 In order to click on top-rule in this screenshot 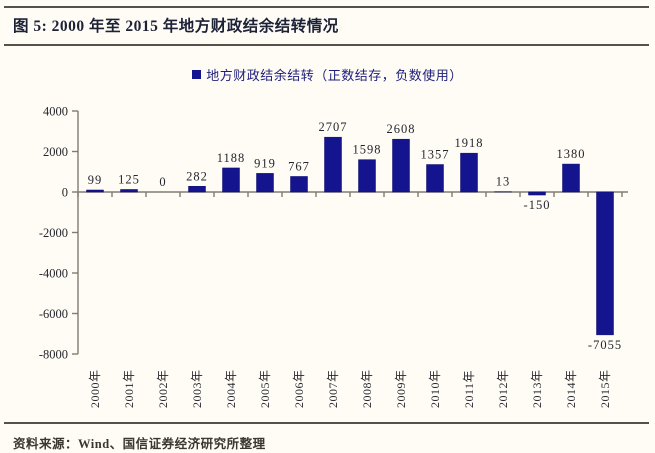, I will do `click(326, 7)`.